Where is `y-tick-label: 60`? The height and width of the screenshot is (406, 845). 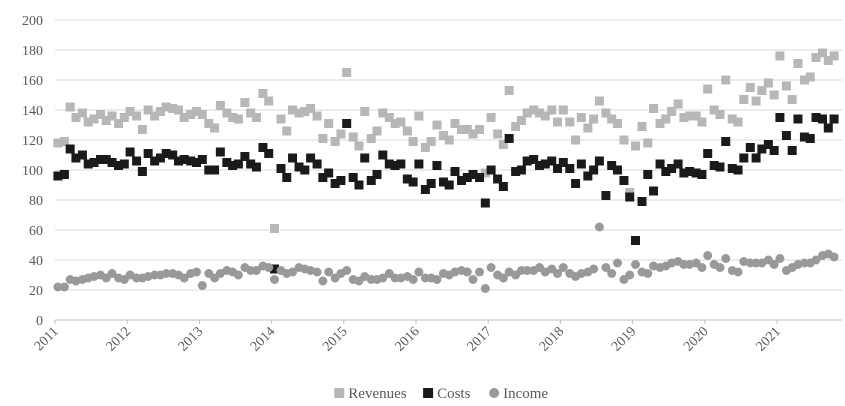
y-tick-label: 60 is located at coordinates (36, 231).